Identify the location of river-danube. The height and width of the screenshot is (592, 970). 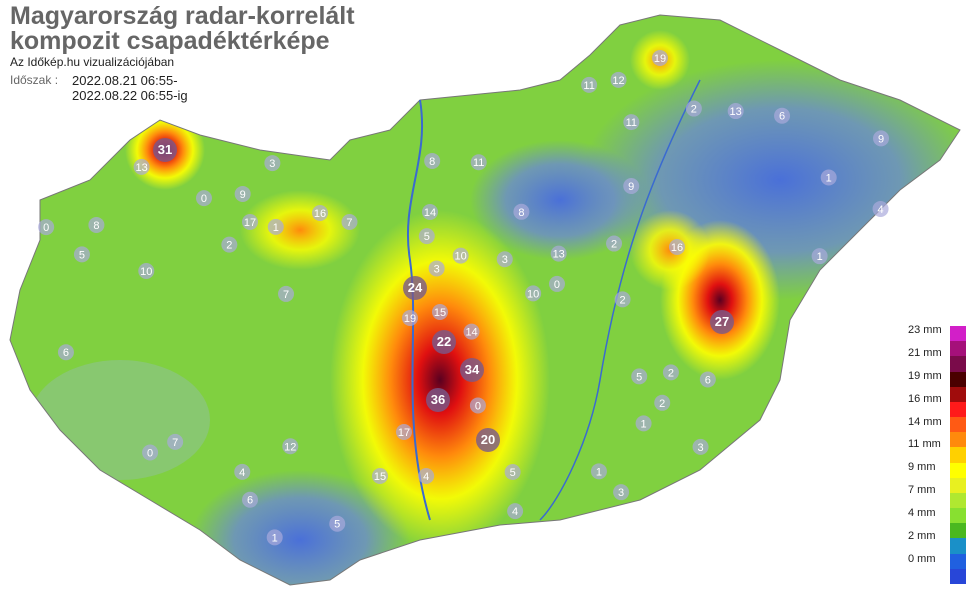
(418, 310).